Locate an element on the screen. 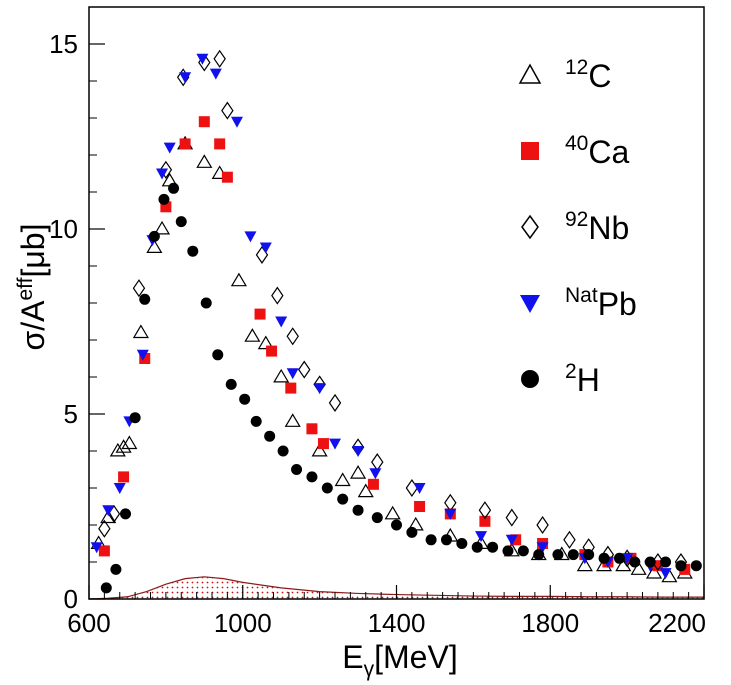 Image resolution: width=731 pixels, height=685 pixels. legend-entry-92Nb: 92Nb is located at coordinates (575, 227).